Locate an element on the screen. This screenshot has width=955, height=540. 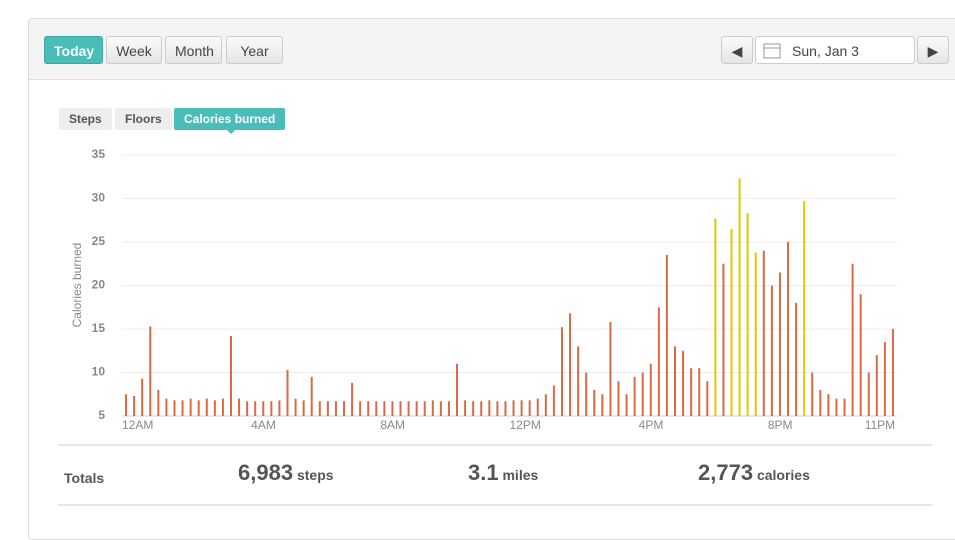
total-calories: 2,773 calories is located at coordinates (754, 473).